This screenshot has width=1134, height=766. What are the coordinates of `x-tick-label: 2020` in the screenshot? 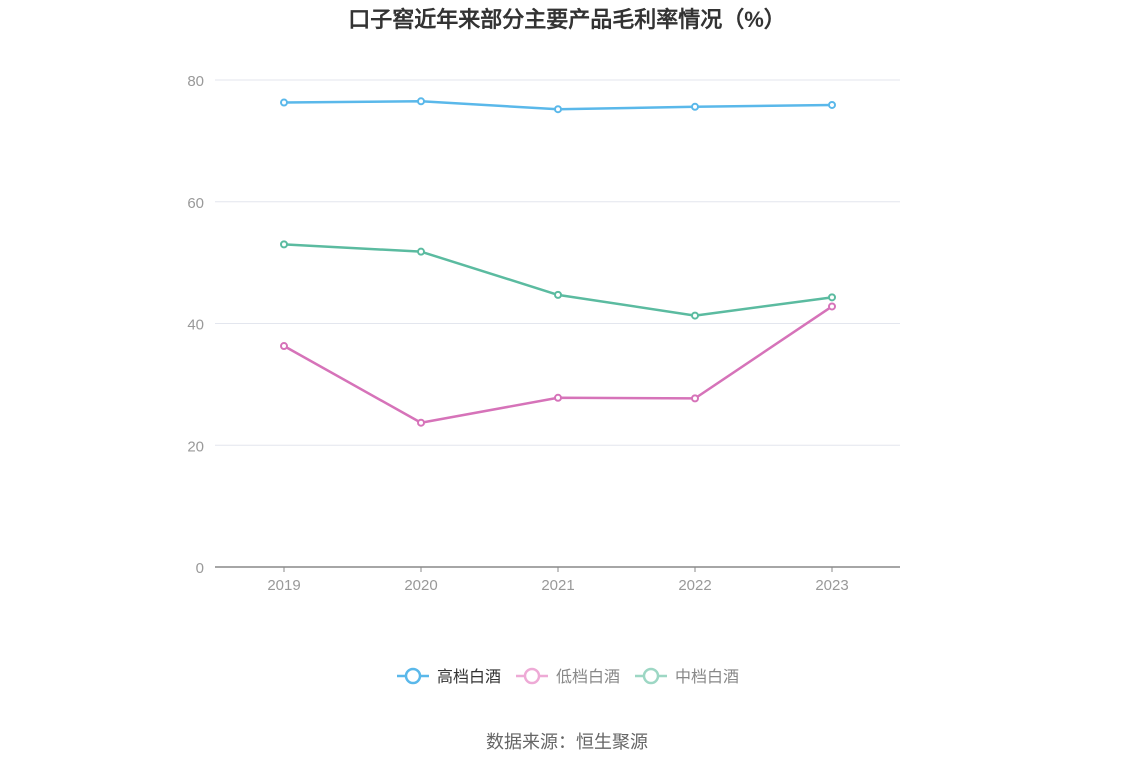 It's located at (420, 585).